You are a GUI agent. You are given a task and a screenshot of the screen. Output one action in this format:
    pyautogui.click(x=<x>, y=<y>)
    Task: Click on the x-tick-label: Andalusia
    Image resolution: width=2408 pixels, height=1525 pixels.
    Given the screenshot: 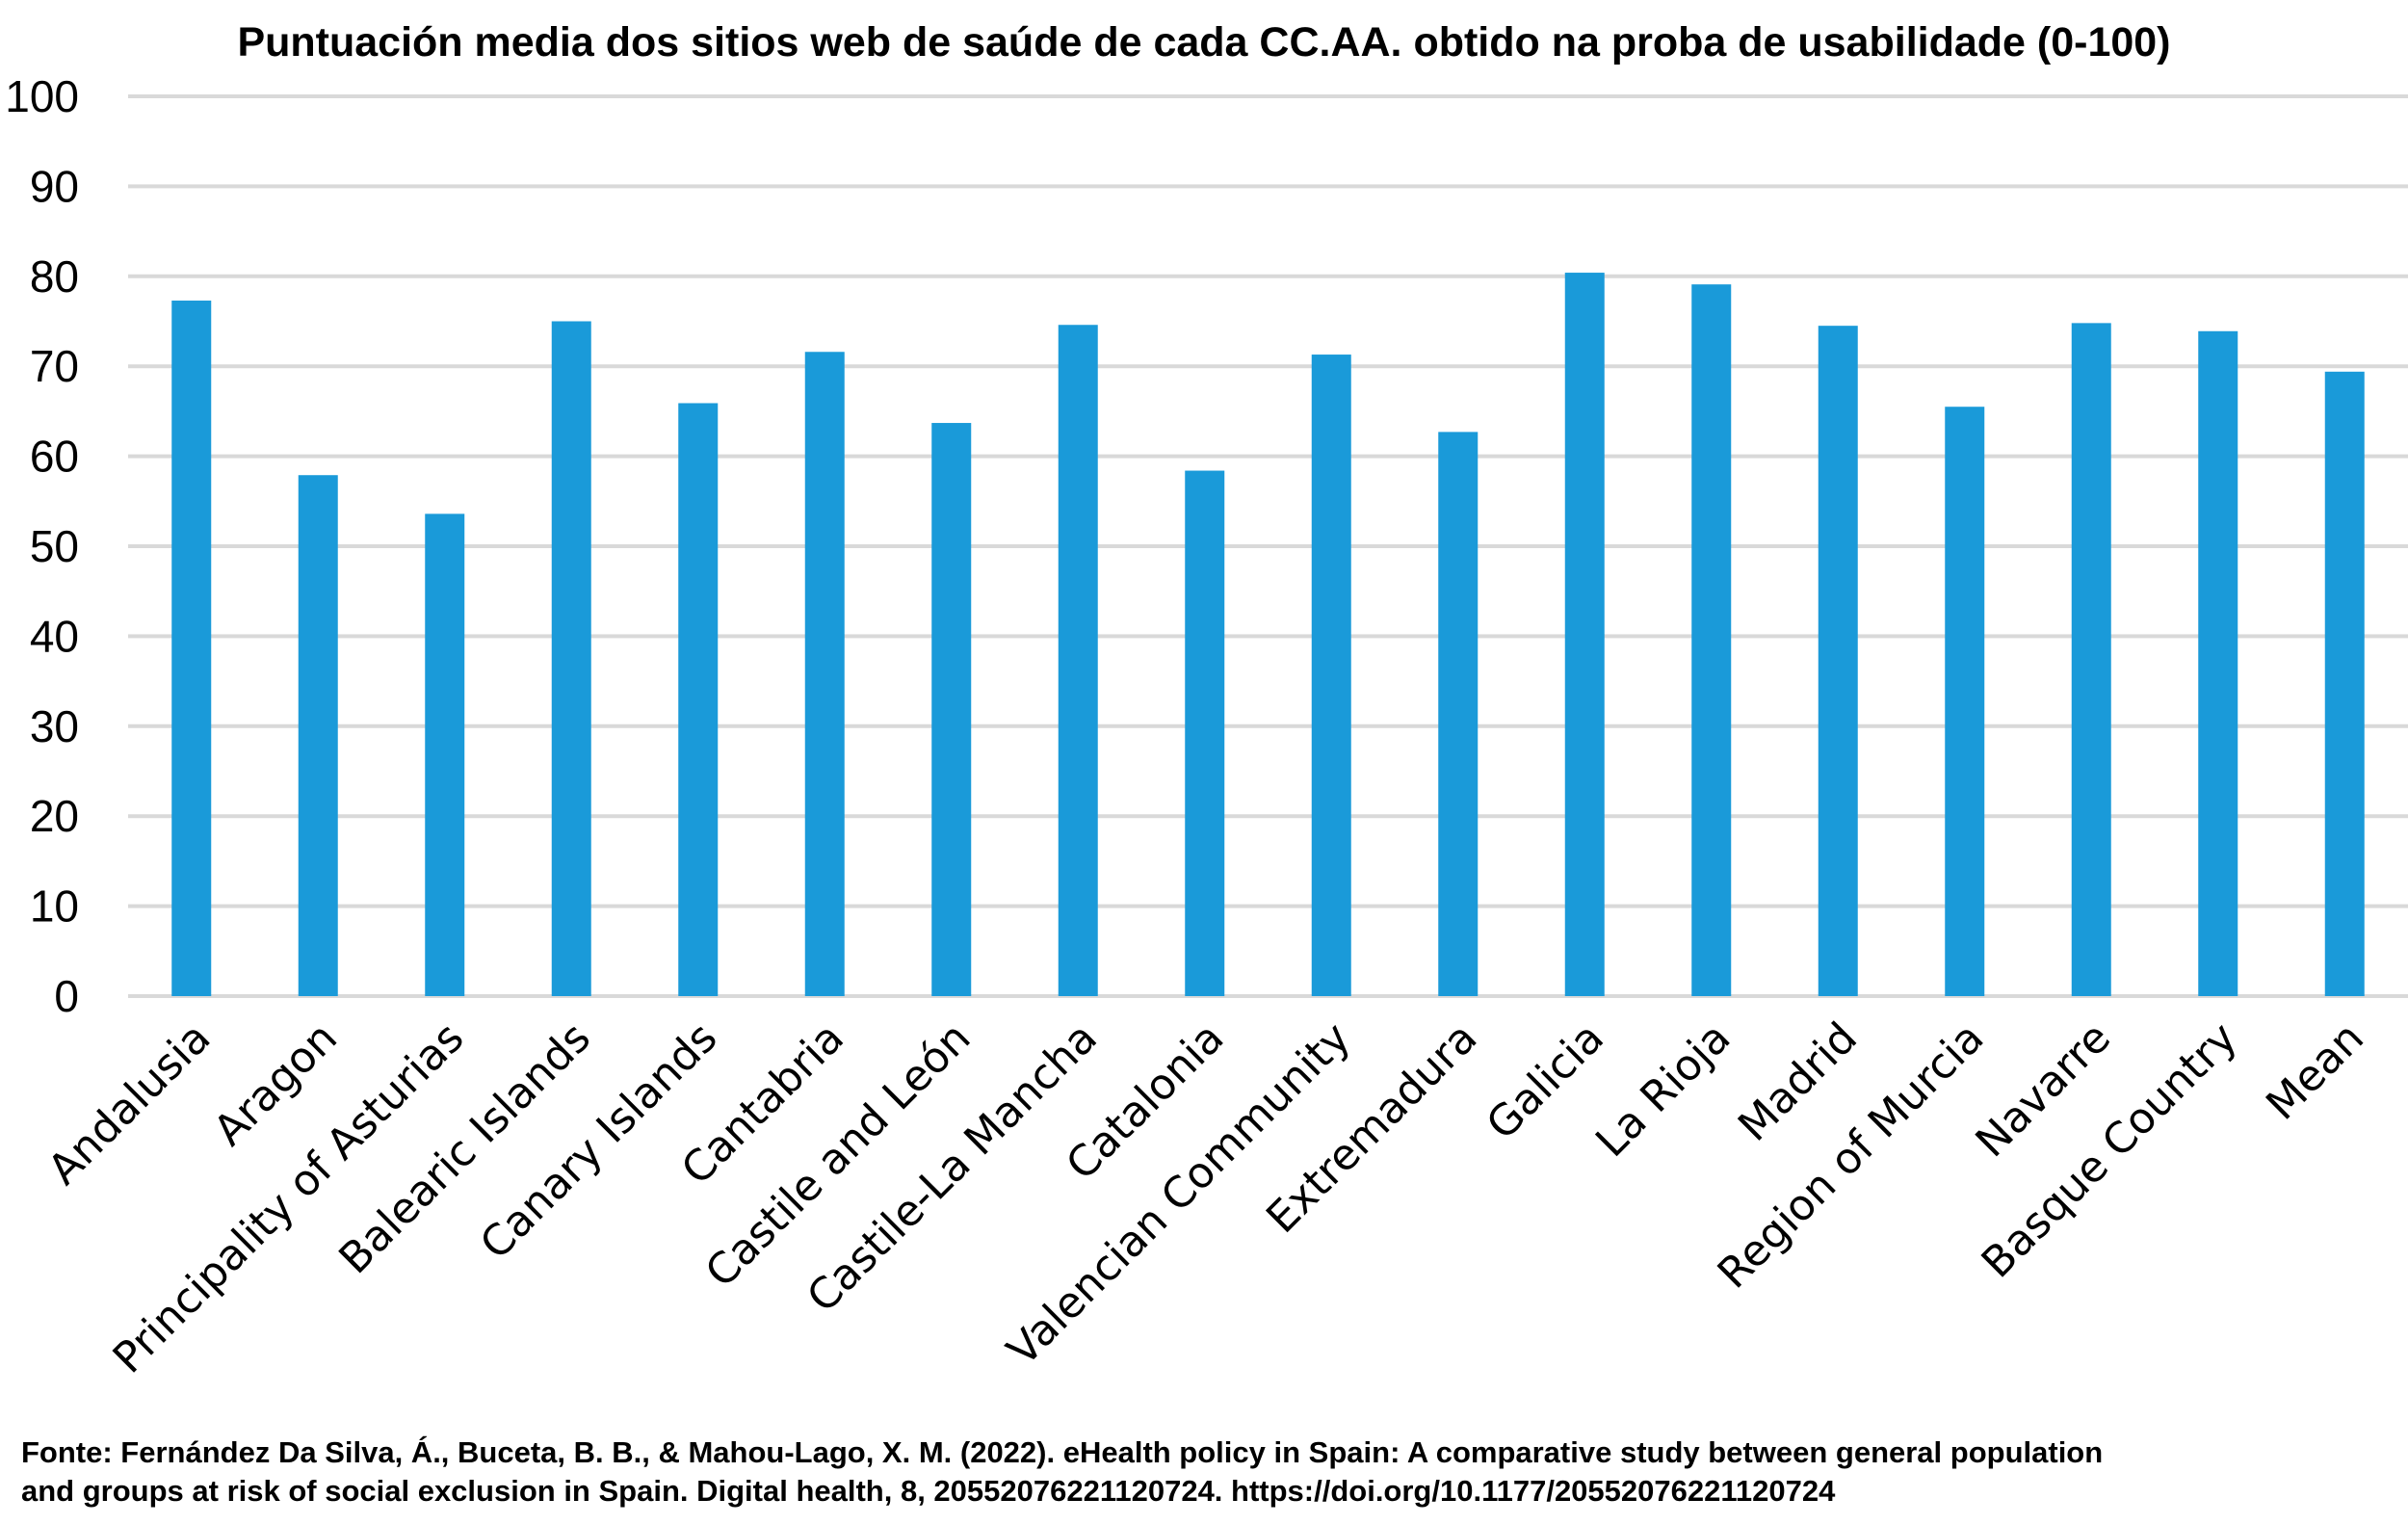 What is the action you would take?
    pyautogui.click(x=129, y=1104)
    